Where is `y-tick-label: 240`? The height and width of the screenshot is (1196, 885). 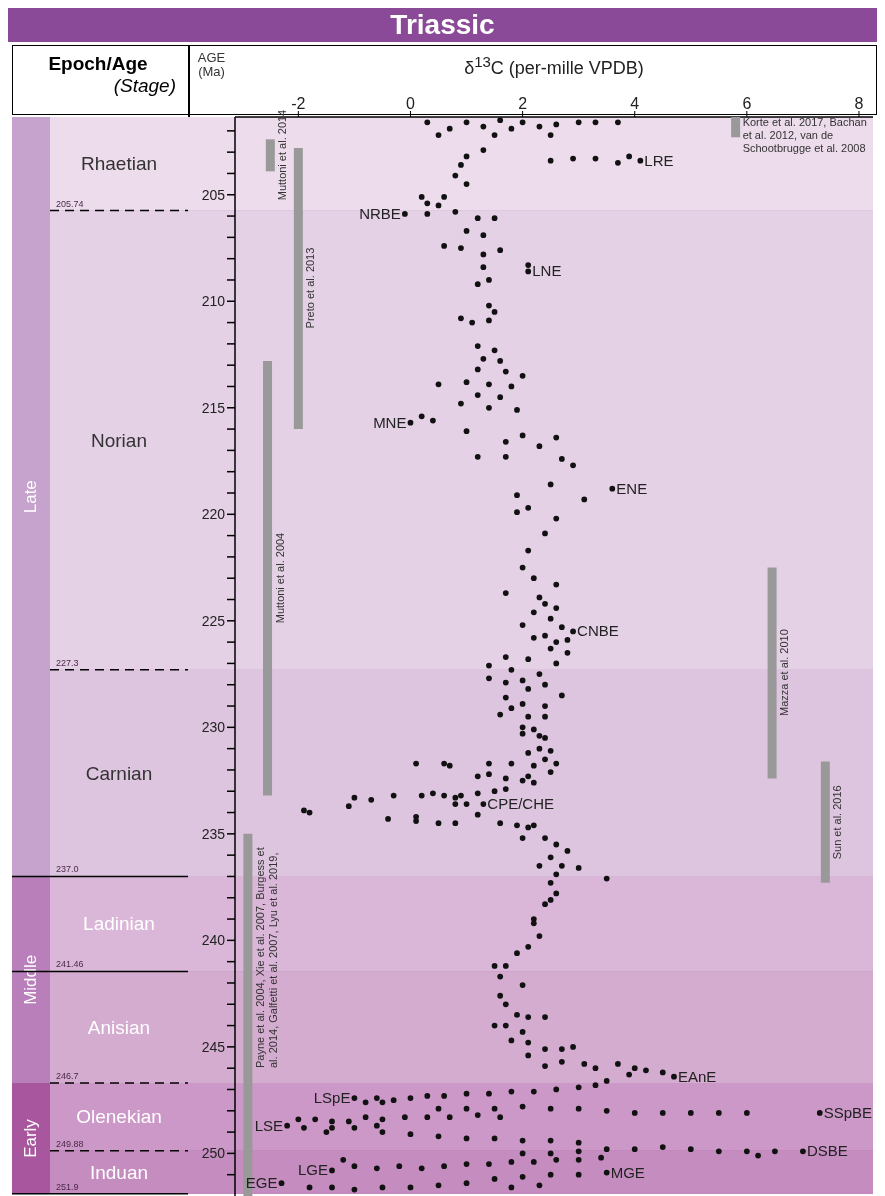 y-tick-label: 240 is located at coordinates (213, 940).